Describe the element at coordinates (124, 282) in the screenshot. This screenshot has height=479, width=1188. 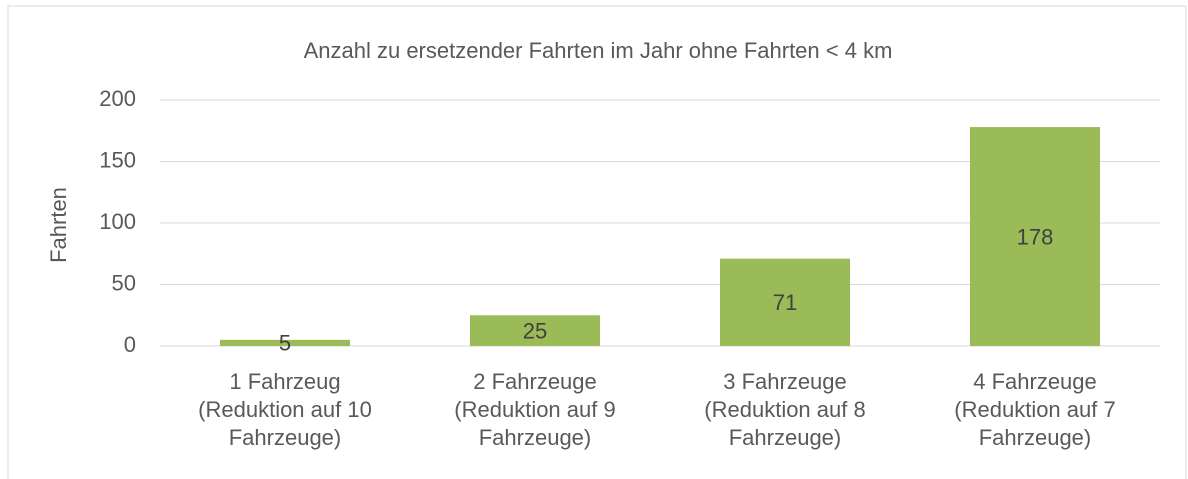
I see `y-tick-label: 50` at that location.